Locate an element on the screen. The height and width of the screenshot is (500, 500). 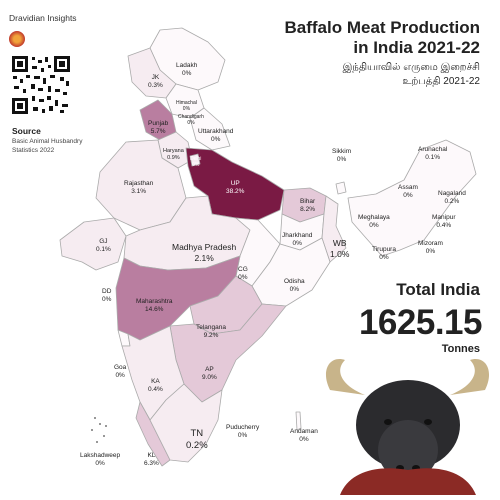
label-ka: KA 0.4% is located at coordinates (155, 386).